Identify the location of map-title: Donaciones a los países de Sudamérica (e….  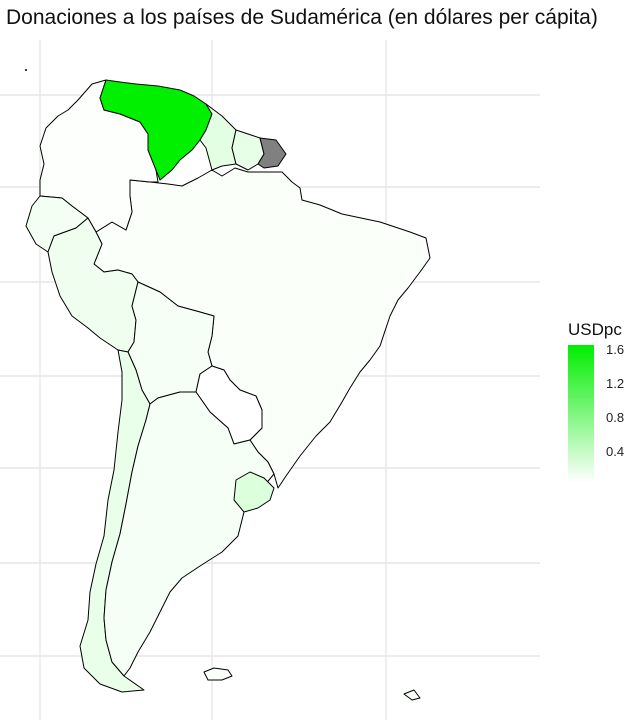
(302, 17).